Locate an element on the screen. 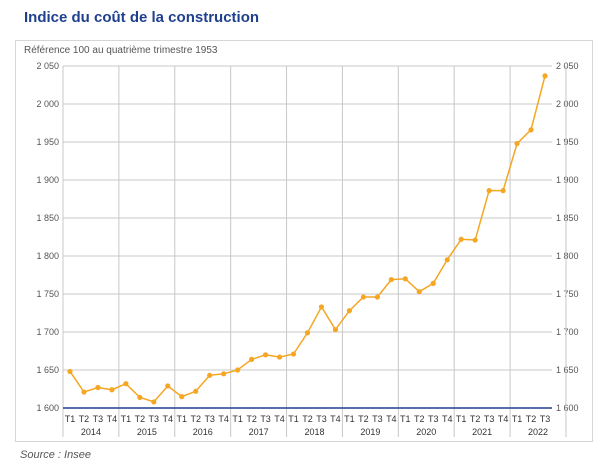 The height and width of the screenshot is (474, 605). y-tick-label-left: 2 000 is located at coordinates (47, 104).